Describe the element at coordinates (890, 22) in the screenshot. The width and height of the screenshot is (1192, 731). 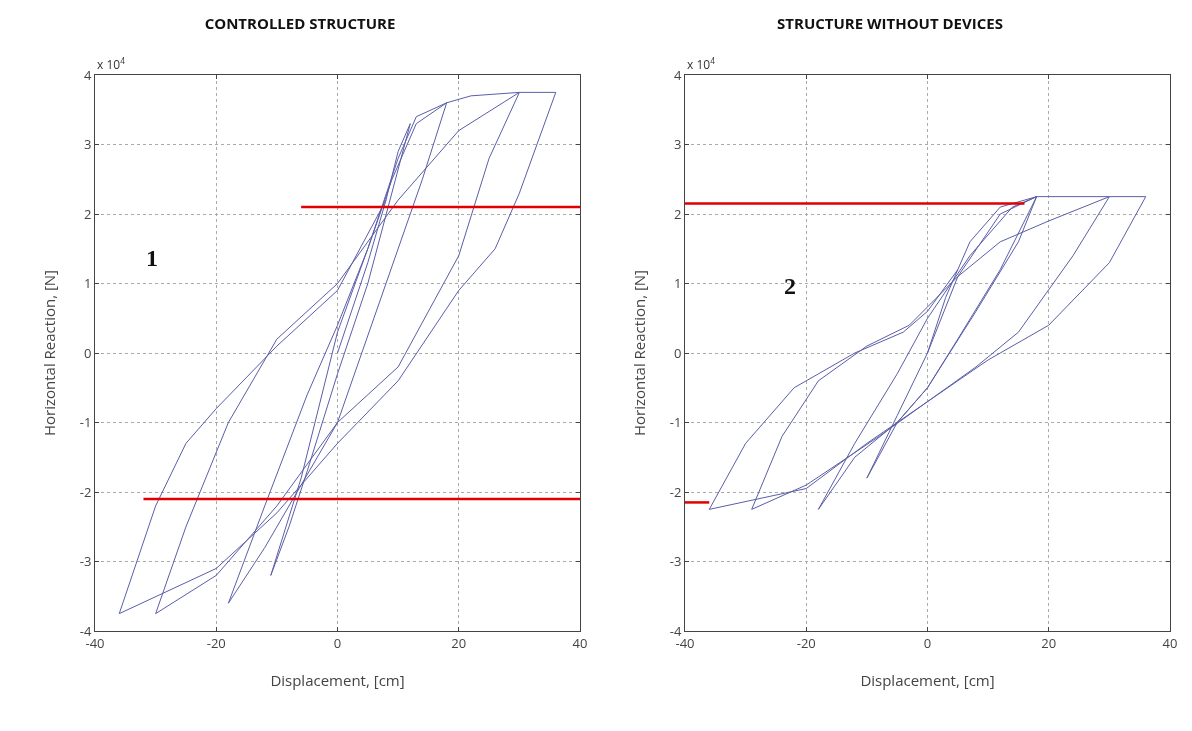
I see `chart-title: STRUCTURE WITHOUT DEVICES` at that location.